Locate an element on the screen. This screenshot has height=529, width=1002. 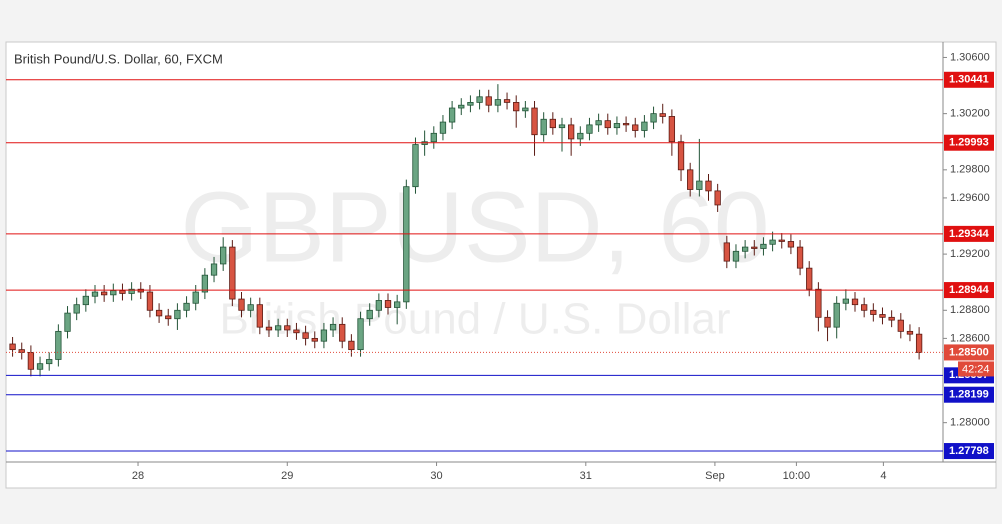
level-label: 1.29344 is located at coordinates (969, 234).